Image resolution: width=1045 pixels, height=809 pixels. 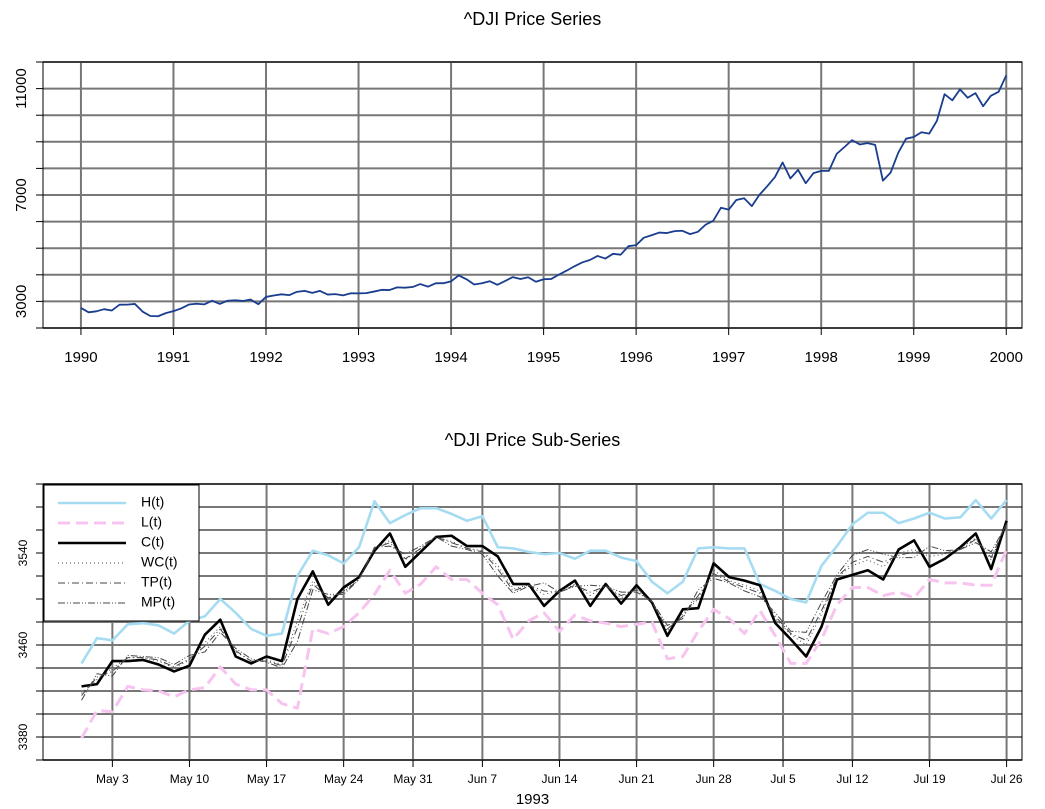 What do you see at coordinates (151, 522) in the screenshot?
I see `legend-label: L(t)` at bounding box center [151, 522].